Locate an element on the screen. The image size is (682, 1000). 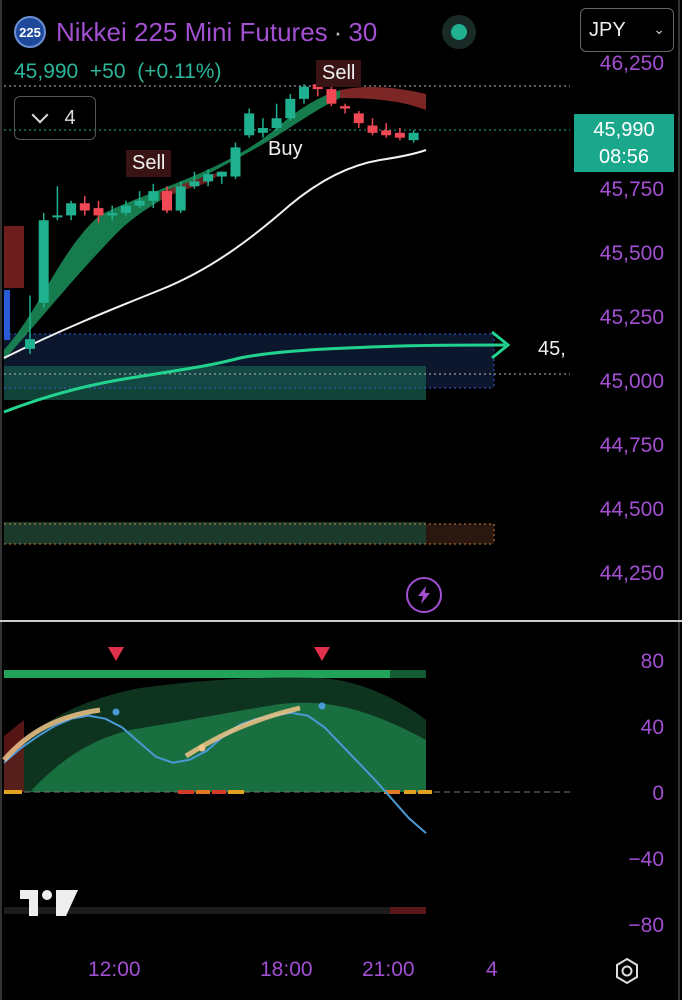
quote-row: 45,990 +50 (+0.11%) is located at coordinates (117, 72).